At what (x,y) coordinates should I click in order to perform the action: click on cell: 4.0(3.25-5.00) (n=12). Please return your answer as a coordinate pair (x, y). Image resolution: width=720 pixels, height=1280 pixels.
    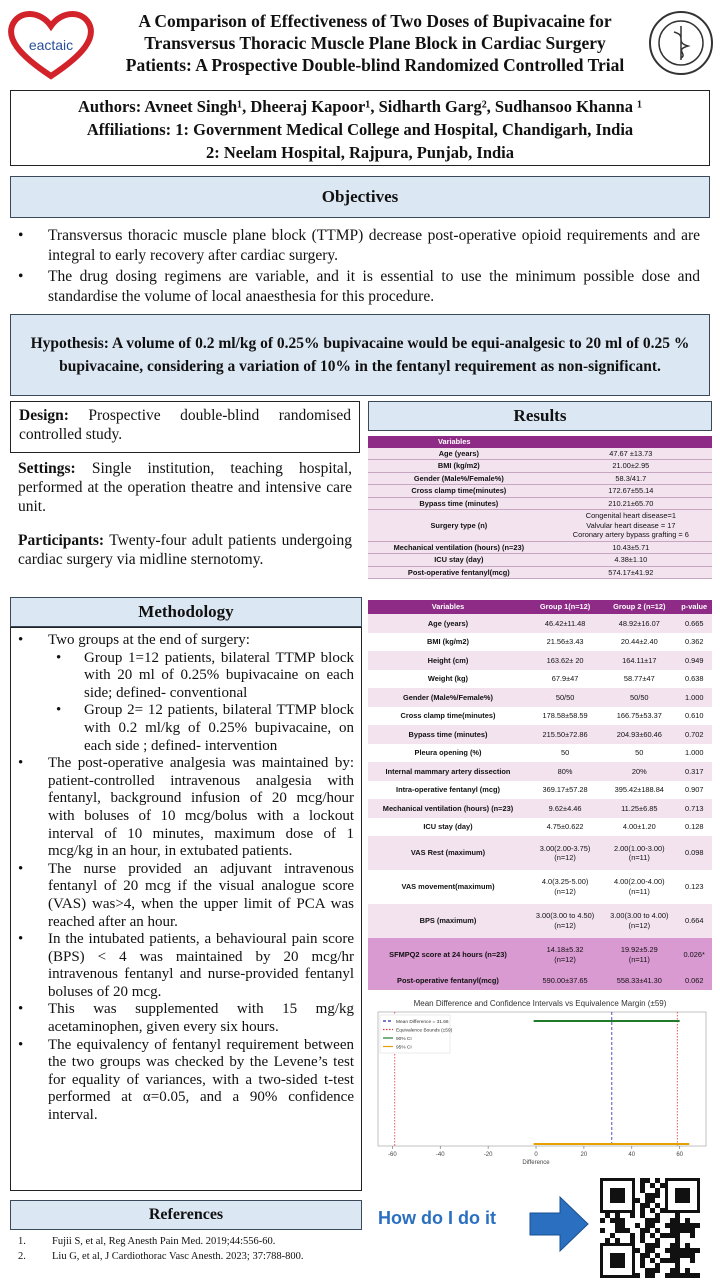
    Looking at the image, I should click on (565, 887).